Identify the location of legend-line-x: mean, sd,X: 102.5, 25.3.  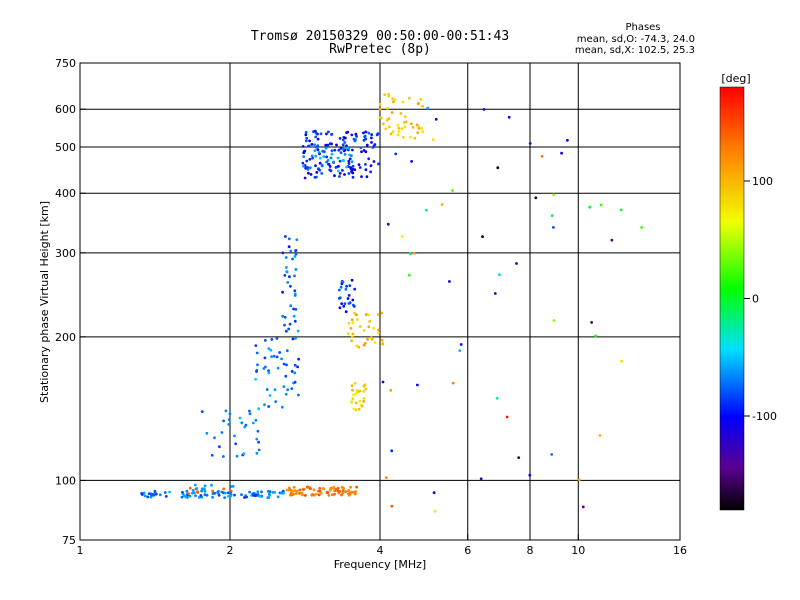
(635, 50).